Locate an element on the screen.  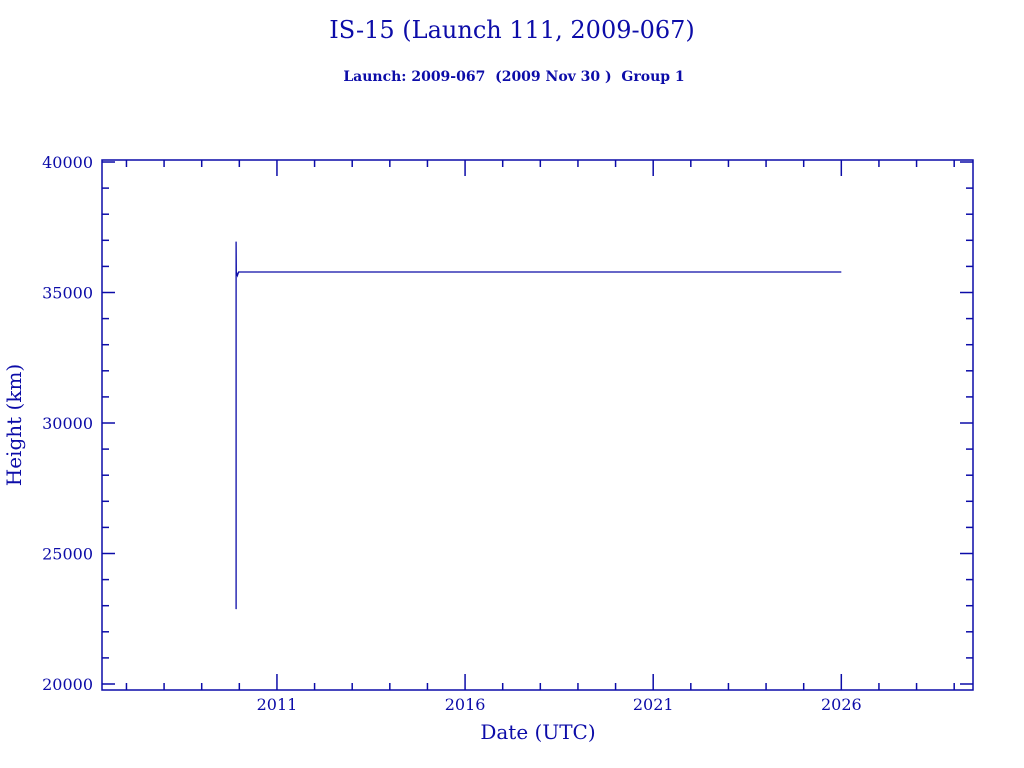
y-tick-label: 40000 is located at coordinates (67, 162).